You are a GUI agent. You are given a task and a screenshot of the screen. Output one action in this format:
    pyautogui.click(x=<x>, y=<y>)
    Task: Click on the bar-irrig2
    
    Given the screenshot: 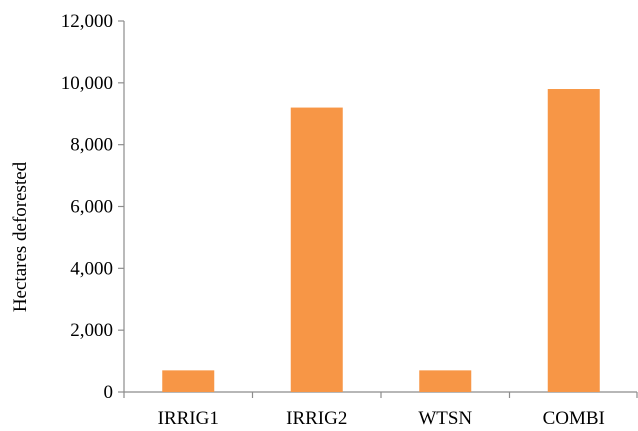 What is the action you would take?
    pyautogui.click(x=316, y=250)
    